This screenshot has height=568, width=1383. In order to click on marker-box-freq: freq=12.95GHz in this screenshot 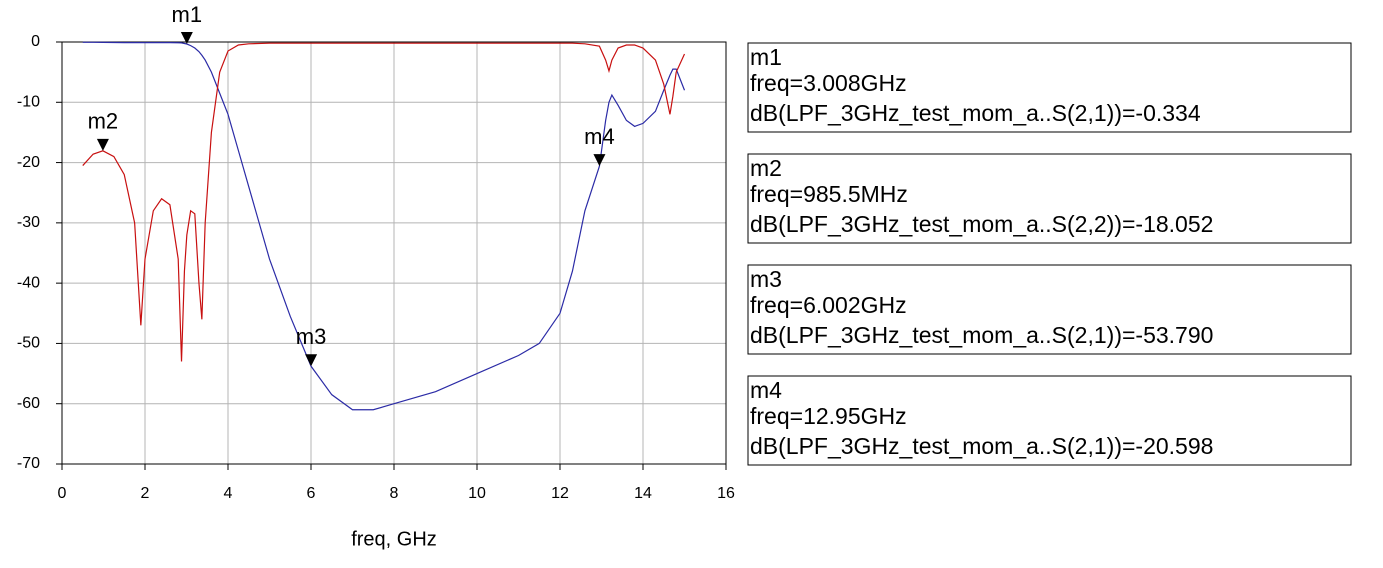, I will do `click(828, 416)`.